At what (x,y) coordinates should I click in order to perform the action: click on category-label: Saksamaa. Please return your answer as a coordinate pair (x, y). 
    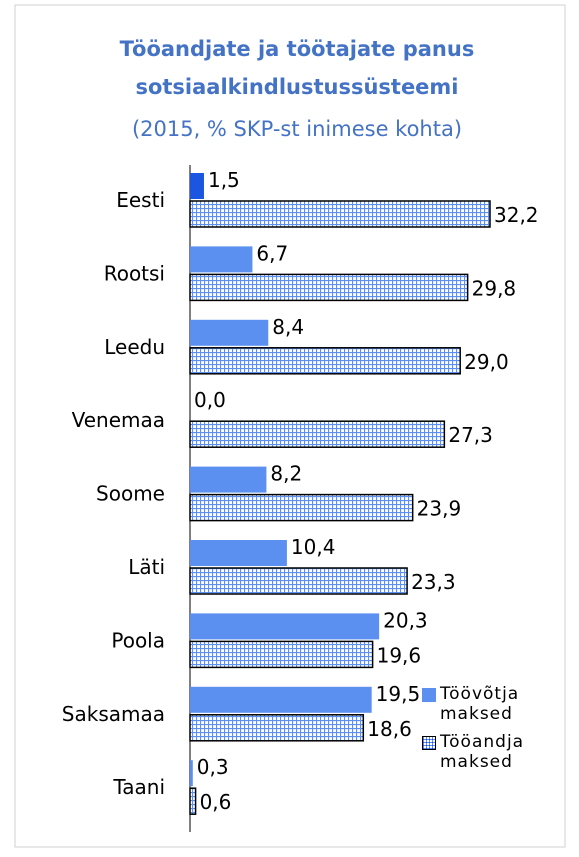
    Looking at the image, I should click on (113, 714).